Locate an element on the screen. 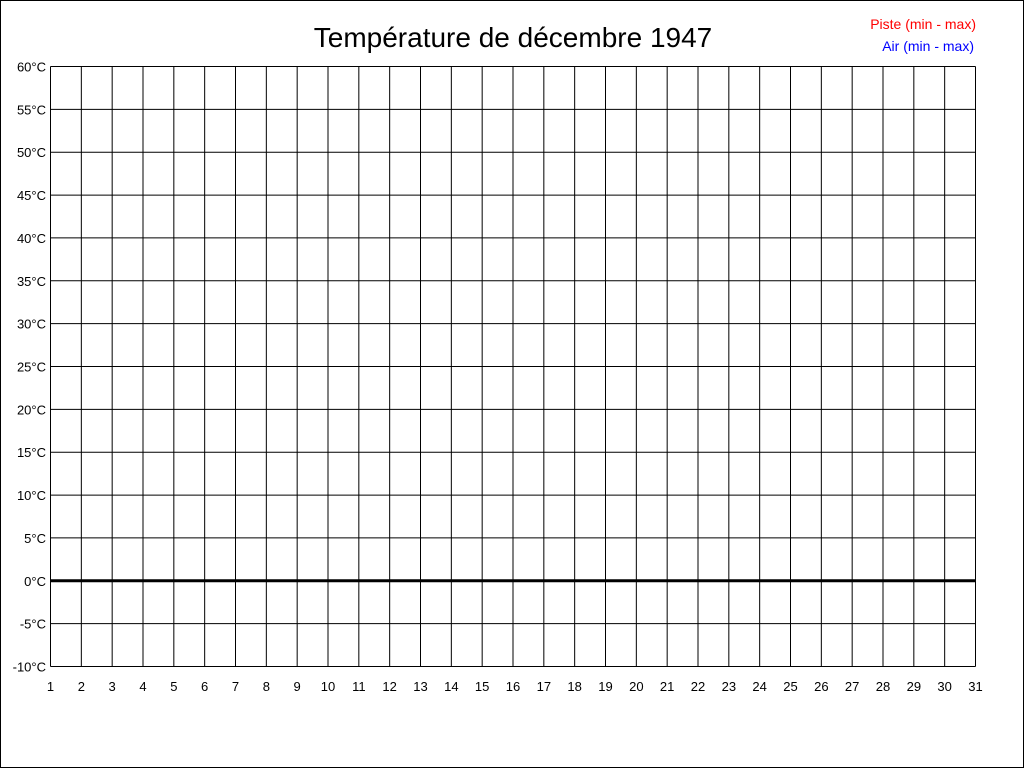 The height and width of the screenshot is (768, 1024). x-tick-label: 11 is located at coordinates (359, 686).